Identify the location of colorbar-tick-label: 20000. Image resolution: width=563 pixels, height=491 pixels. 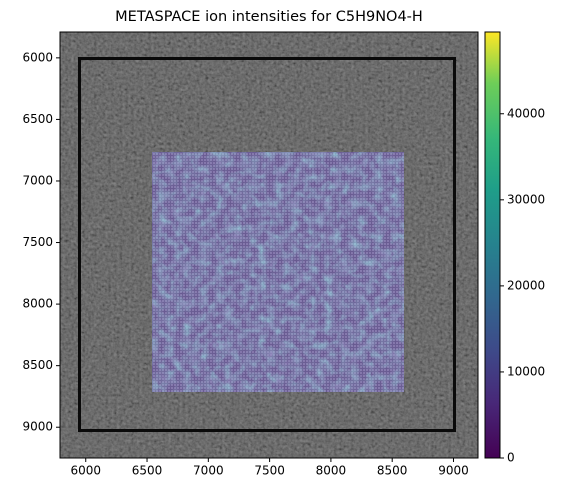
(526, 285).